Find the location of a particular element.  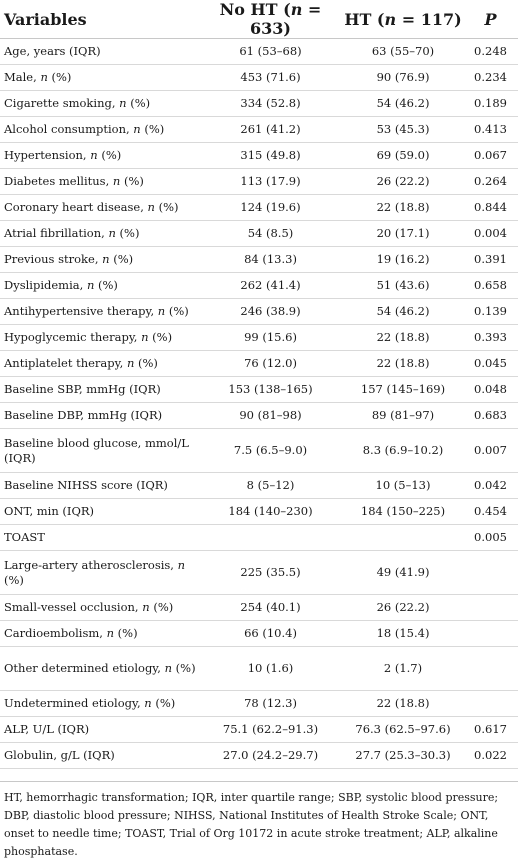

row-variable: ALP, U/L (IQR) is located at coordinates (99, 729).